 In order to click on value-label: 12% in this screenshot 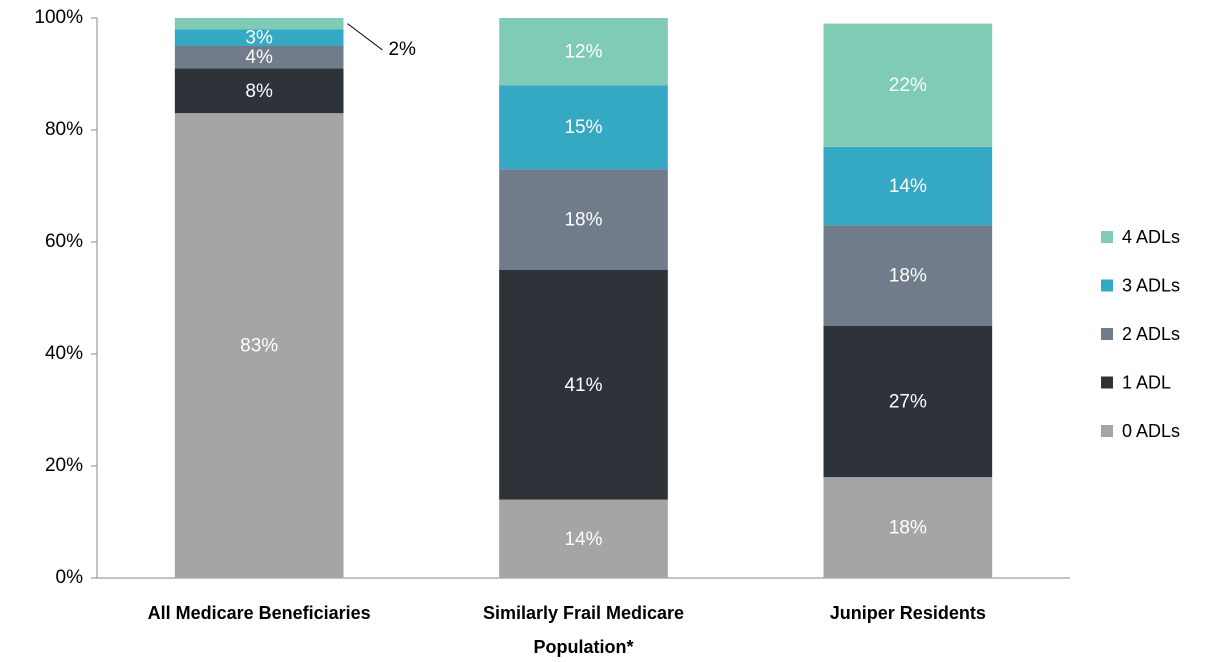, I will do `click(583, 52)`.